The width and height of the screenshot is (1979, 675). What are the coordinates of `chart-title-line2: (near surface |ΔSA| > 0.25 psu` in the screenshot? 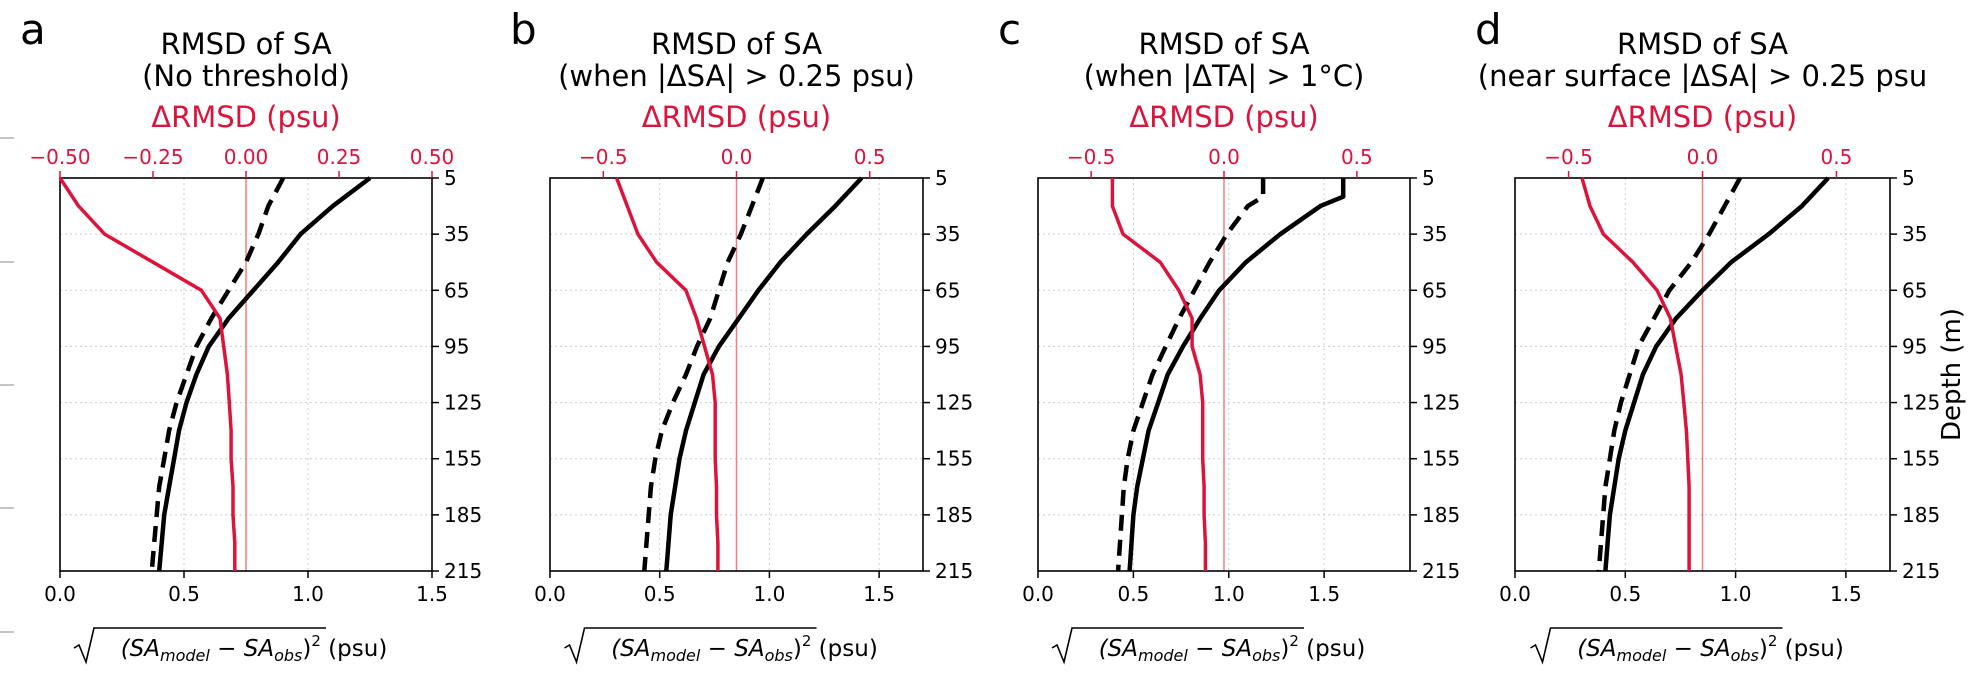 It's located at (1702, 76).